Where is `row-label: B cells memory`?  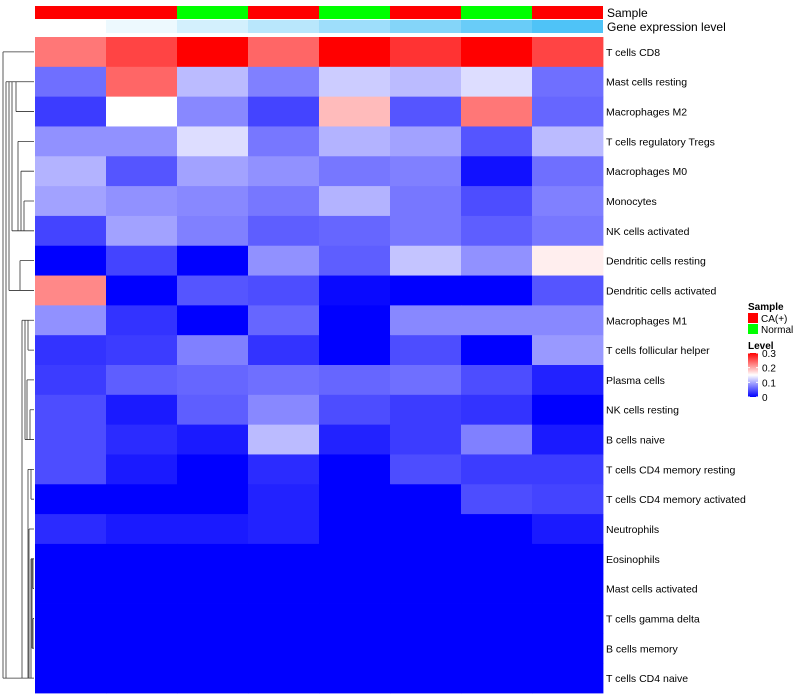 row-label: B cells memory is located at coordinates (642, 649).